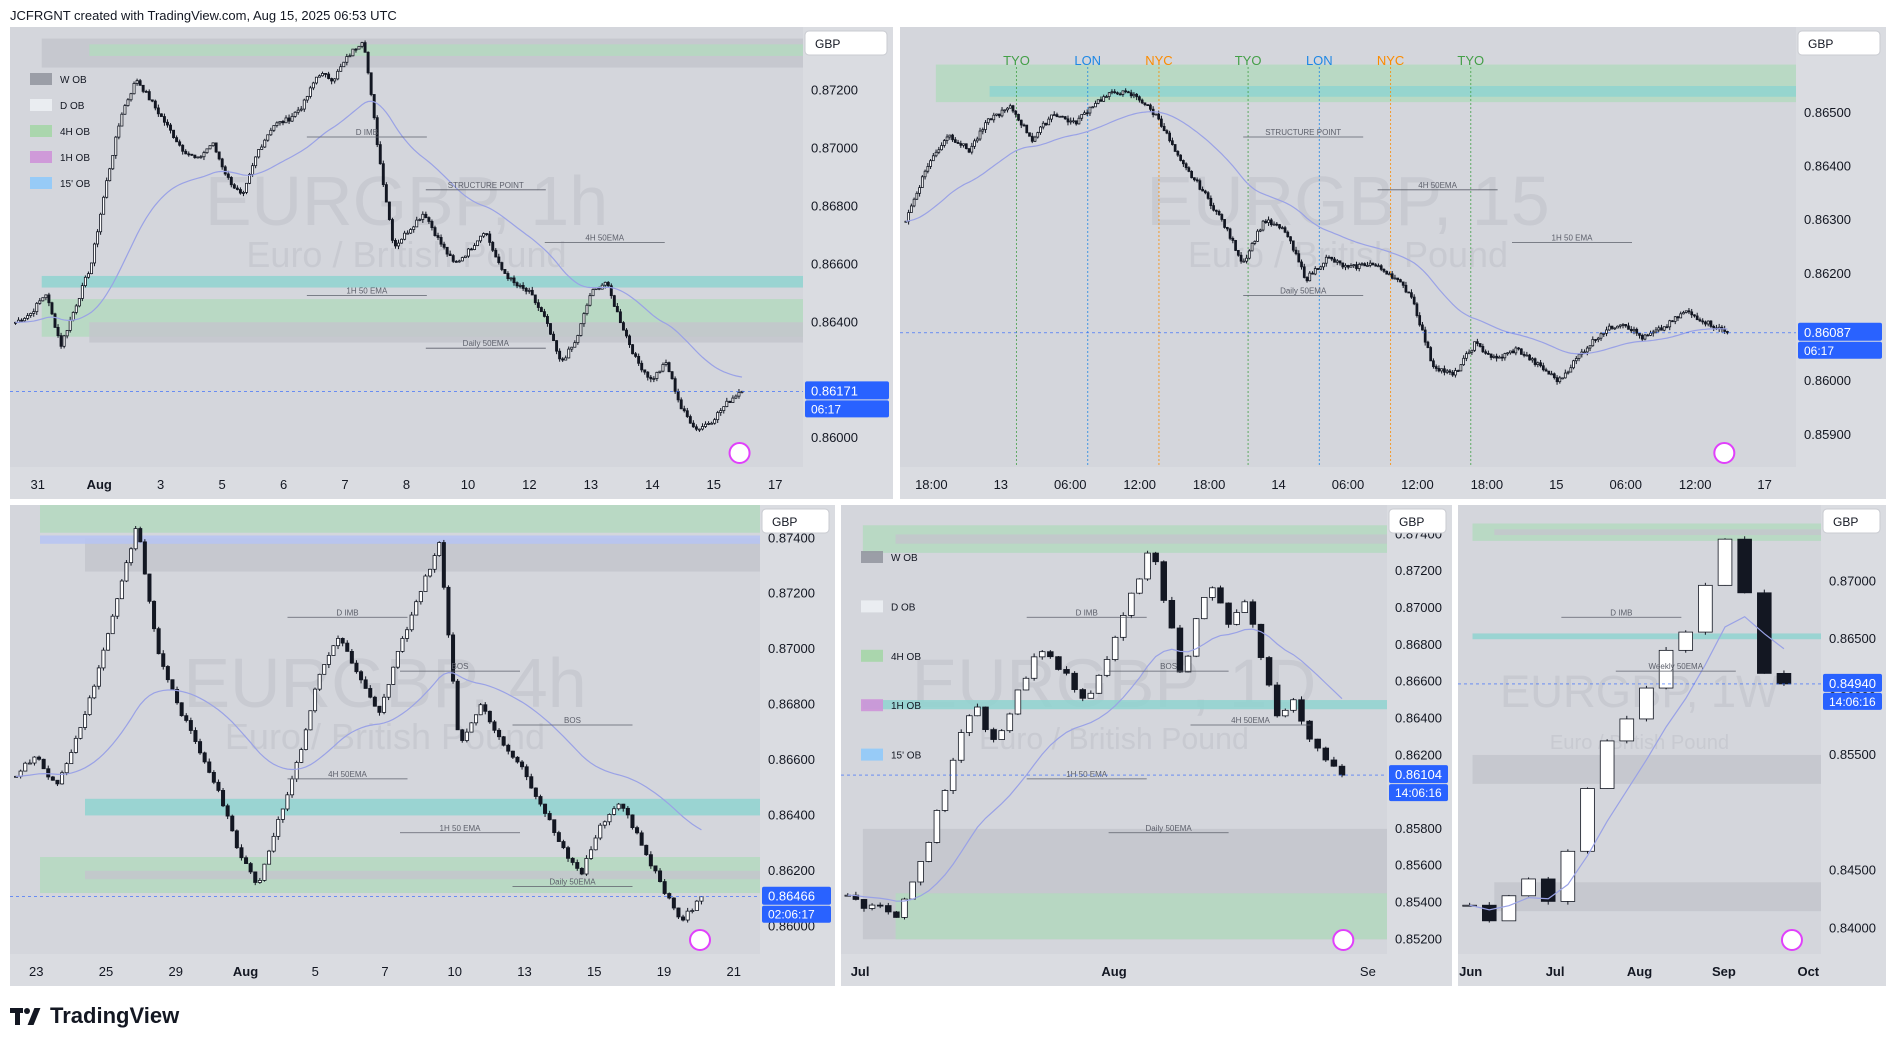 The height and width of the screenshot is (1047, 1897). Describe the element at coordinates (72, 106) in the screenshot. I see `legend-label: D OB` at that location.